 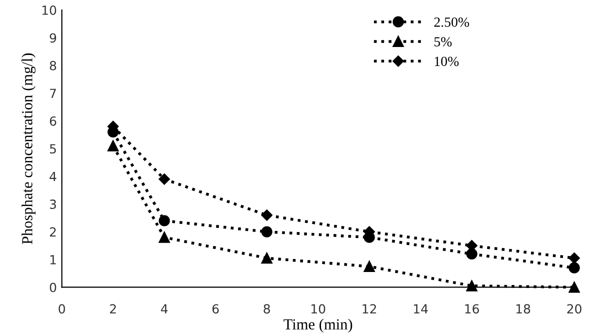 What do you see at coordinates (53, 93) in the screenshot?
I see `y-tick-label: 7` at bounding box center [53, 93].